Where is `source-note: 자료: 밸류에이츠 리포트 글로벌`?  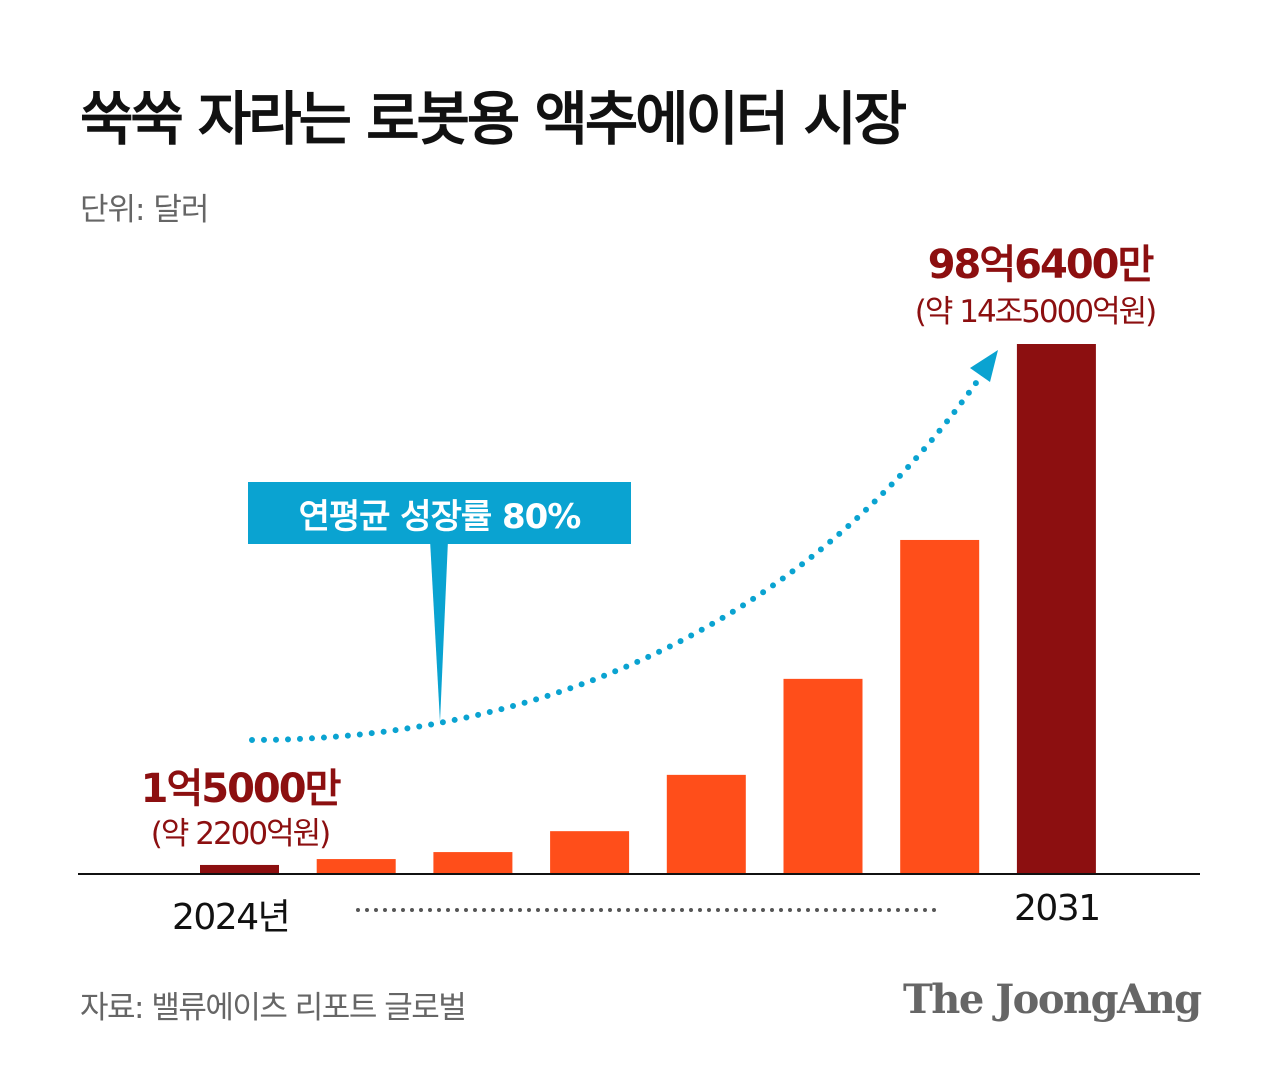
source-note: 자료: 밸류에이츠 리포트 글로벌 is located at coordinates (273, 1008).